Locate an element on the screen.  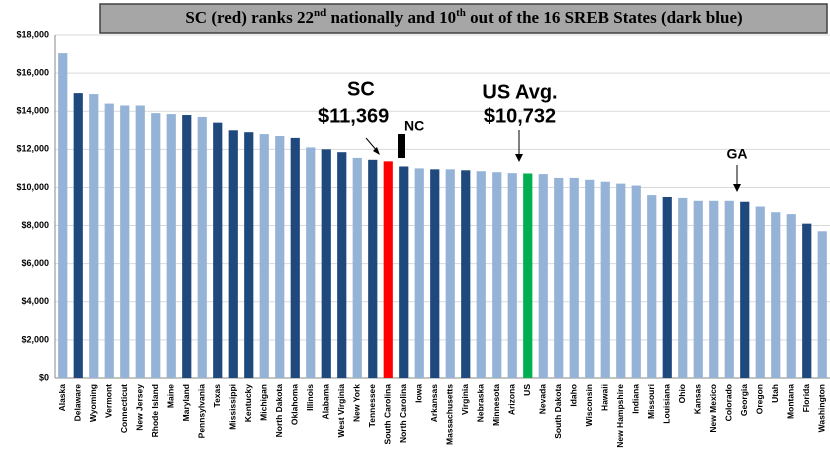
x-tick-label: Massachusetts is located at coordinates (450, 414).